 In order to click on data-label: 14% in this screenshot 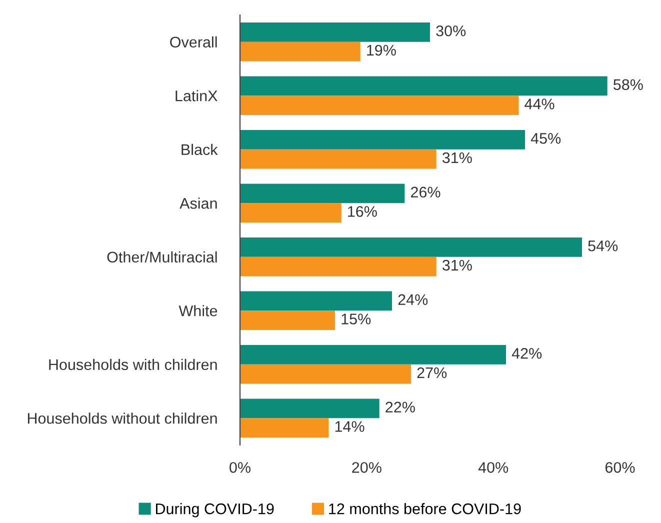, I will do `click(349, 426)`.